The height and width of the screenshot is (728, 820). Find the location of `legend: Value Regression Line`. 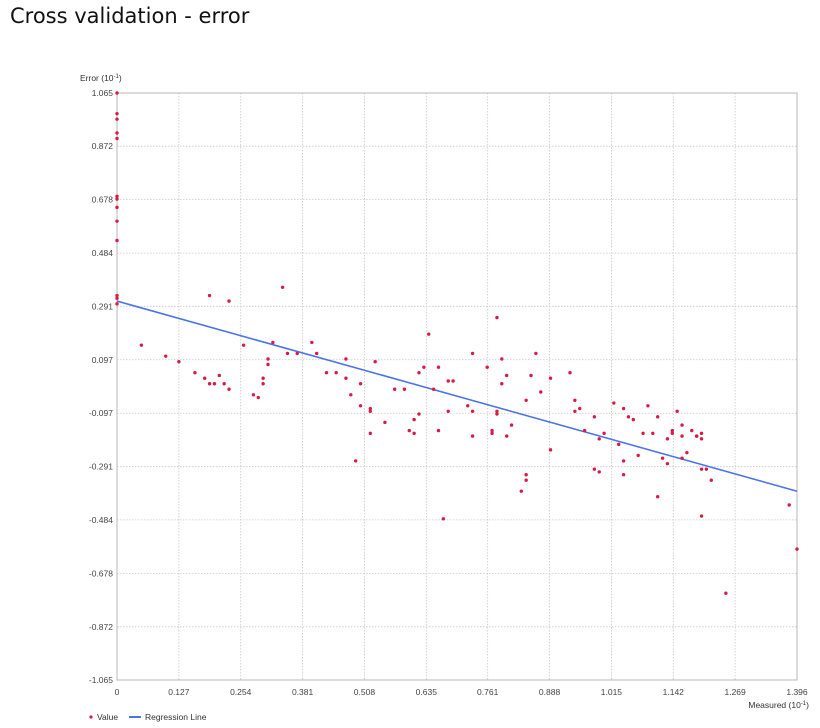

legend: Value Regression Line is located at coordinates (148, 717).